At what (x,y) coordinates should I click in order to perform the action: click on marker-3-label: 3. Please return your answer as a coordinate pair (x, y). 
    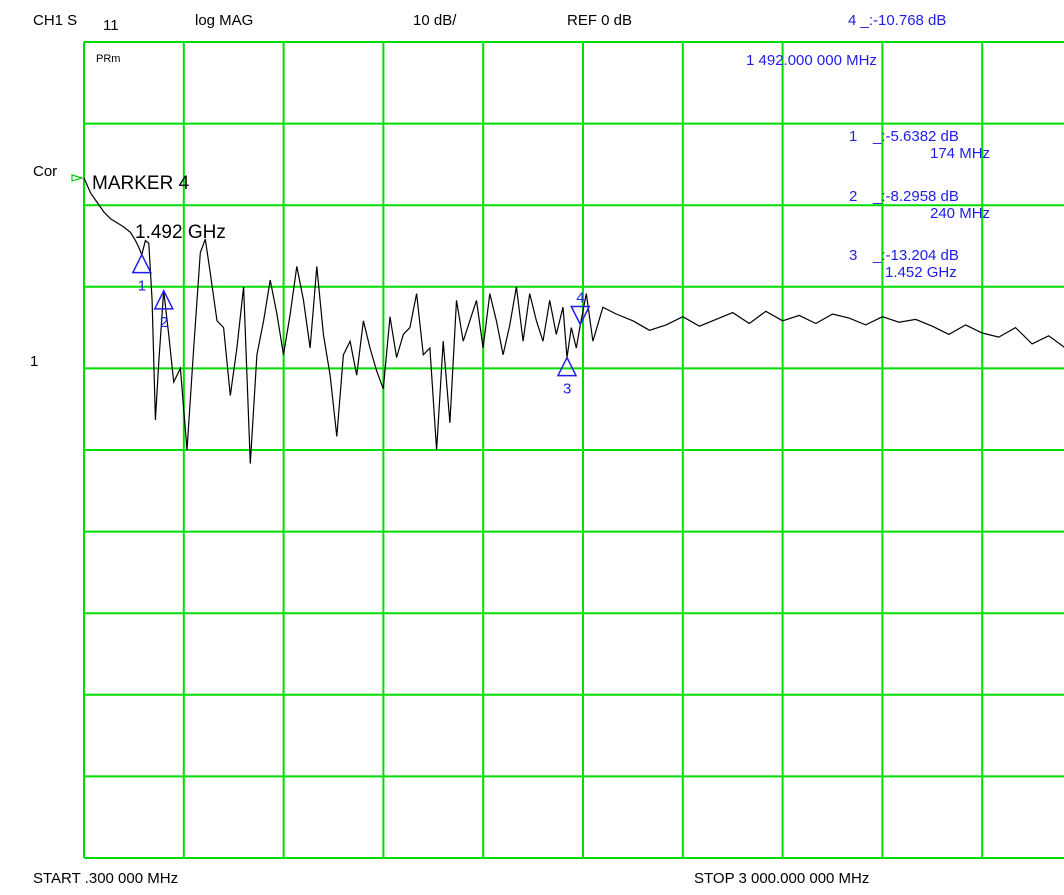
    Looking at the image, I should click on (567, 389).